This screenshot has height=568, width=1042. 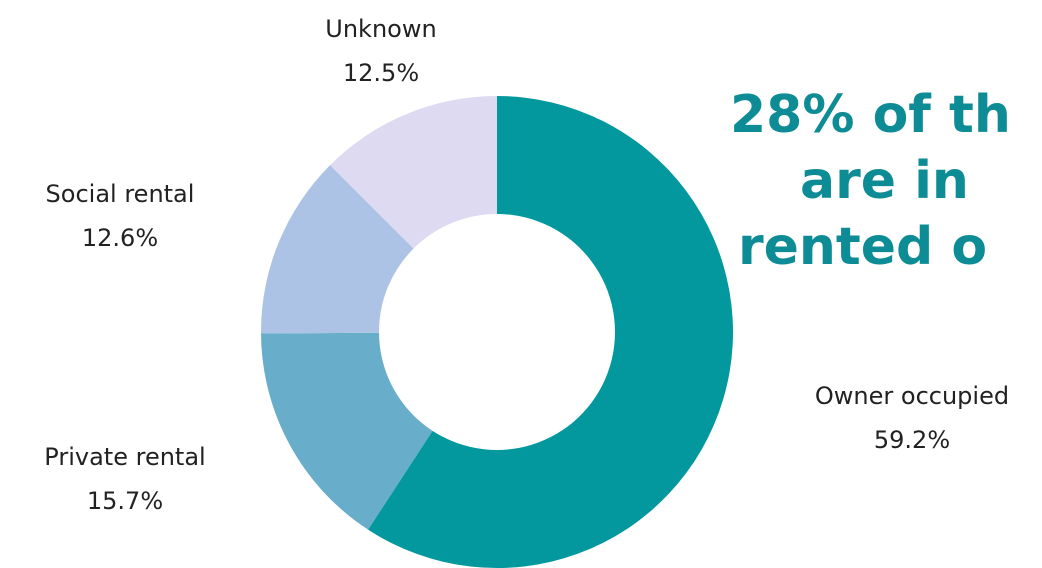 What do you see at coordinates (120, 194) in the screenshot?
I see `segment-label: Social rental` at bounding box center [120, 194].